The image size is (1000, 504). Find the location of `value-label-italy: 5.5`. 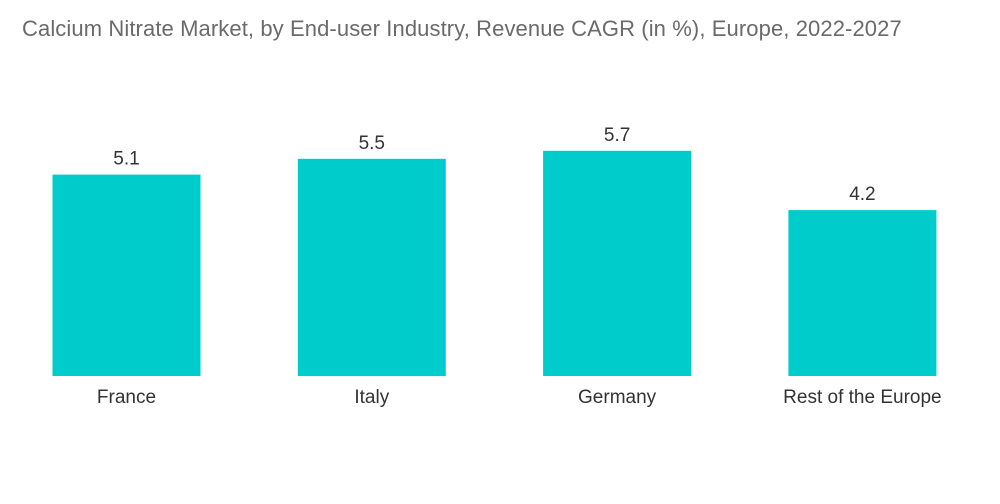

value-label-italy: 5.5 is located at coordinates (372, 143).